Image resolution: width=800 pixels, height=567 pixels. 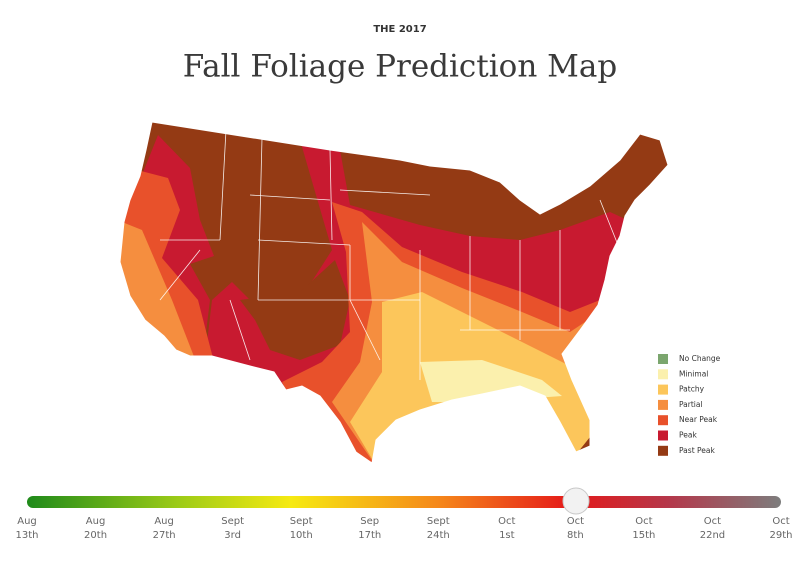 I want to click on kicker: THE 2017, so click(x=399, y=29).